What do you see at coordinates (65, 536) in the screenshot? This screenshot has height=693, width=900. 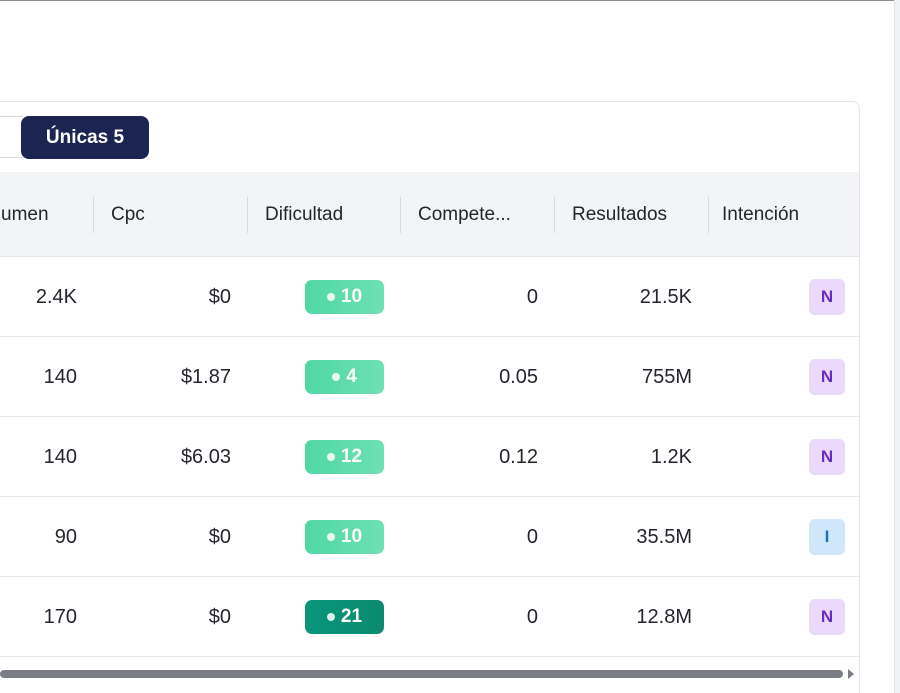 I see `volume-cell: 90` at bounding box center [65, 536].